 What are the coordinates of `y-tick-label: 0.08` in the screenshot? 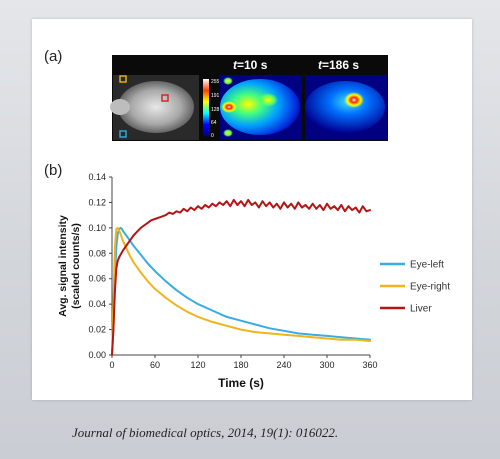 It's located at (97, 253).